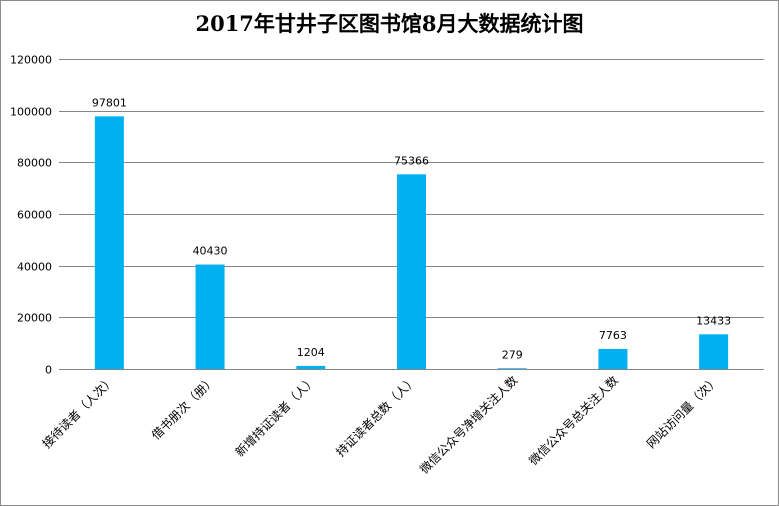  What do you see at coordinates (34, 215) in the screenshot?
I see `y-tick-label: 60000` at bounding box center [34, 215].